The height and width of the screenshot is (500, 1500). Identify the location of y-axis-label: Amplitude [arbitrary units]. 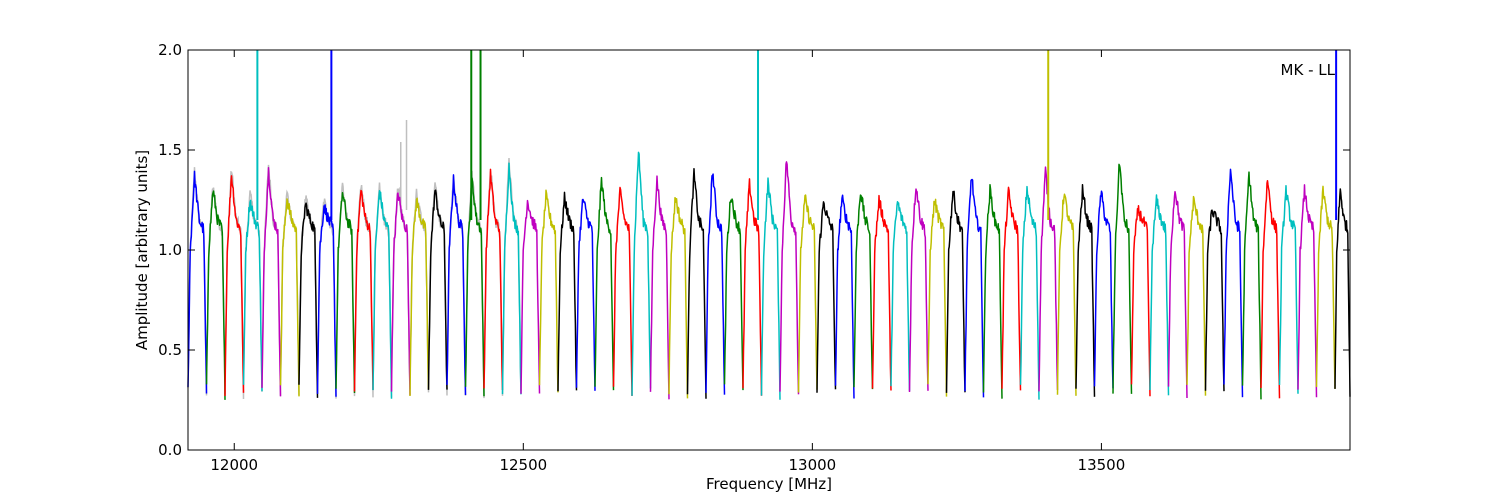
(142, 250).